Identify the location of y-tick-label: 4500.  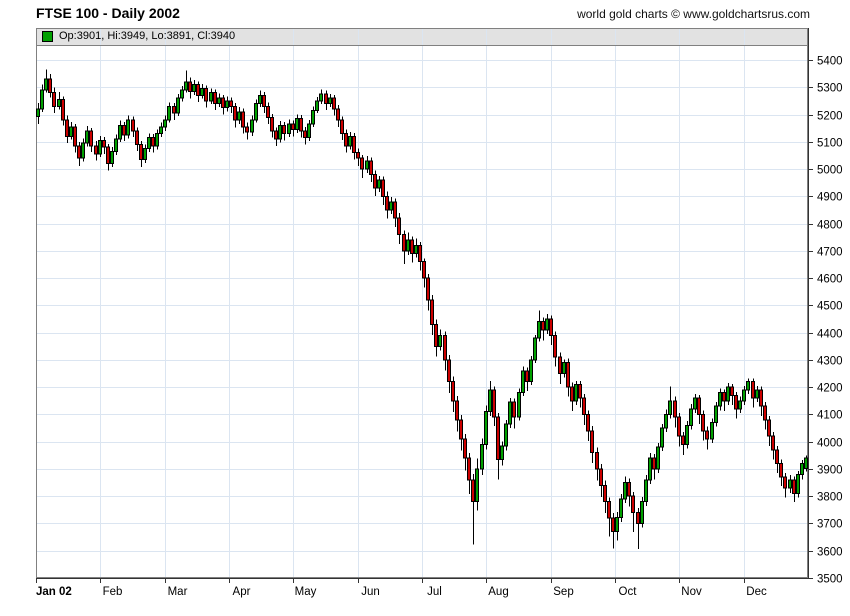
(830, 307).